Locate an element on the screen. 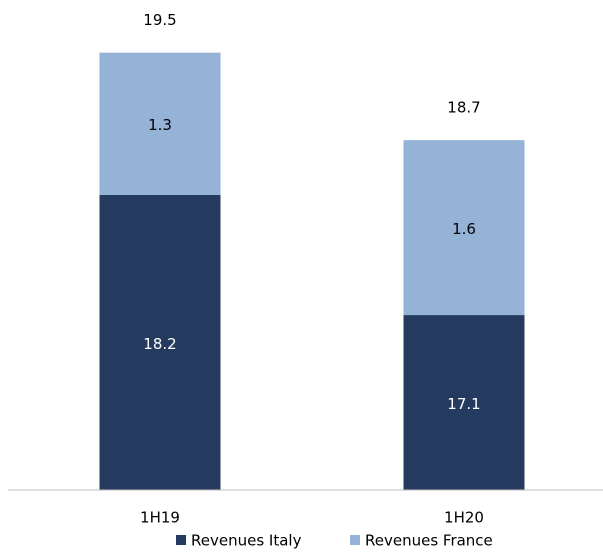  total-label: 19.5 is located at coordinates (159, 20).